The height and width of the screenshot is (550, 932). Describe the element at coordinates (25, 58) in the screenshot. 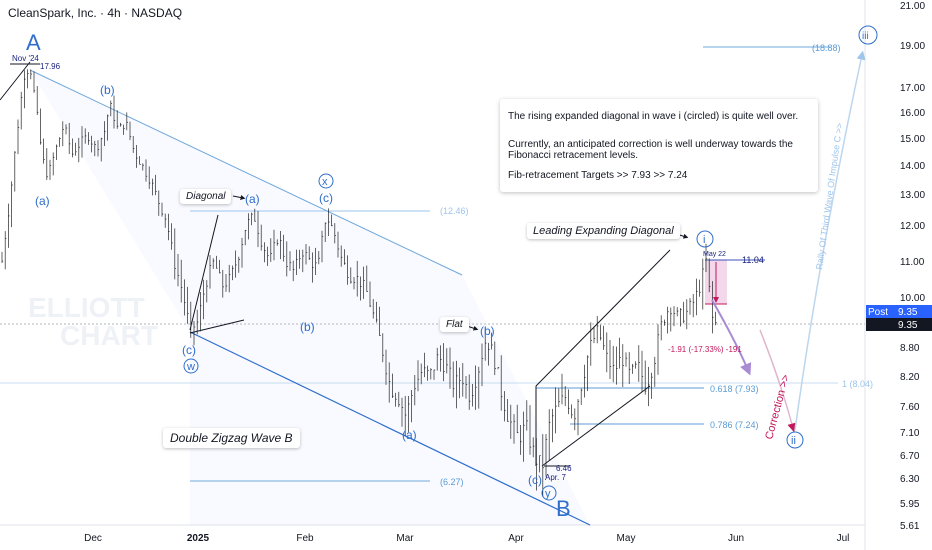

I see `high-date: Nov '24` at that location.